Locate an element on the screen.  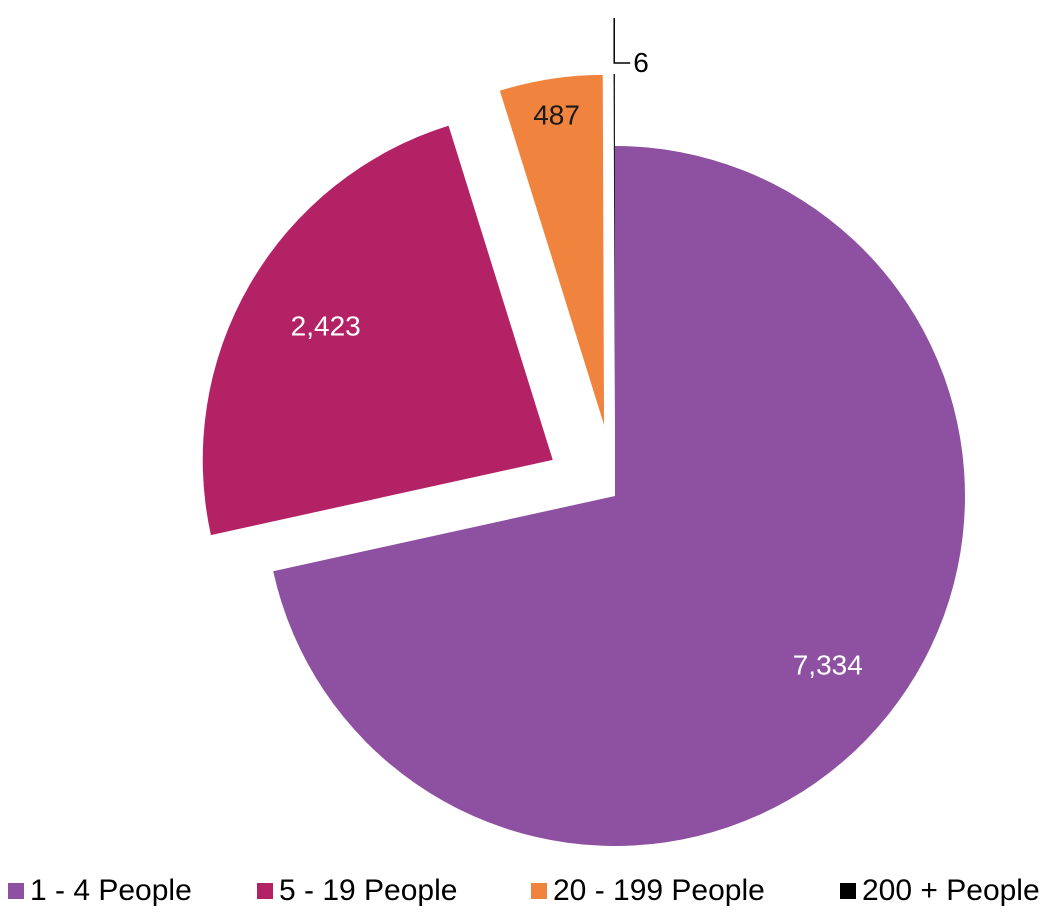
legend-item-20-199-people: 20 - 199 People is located at coordinates (648, 891).